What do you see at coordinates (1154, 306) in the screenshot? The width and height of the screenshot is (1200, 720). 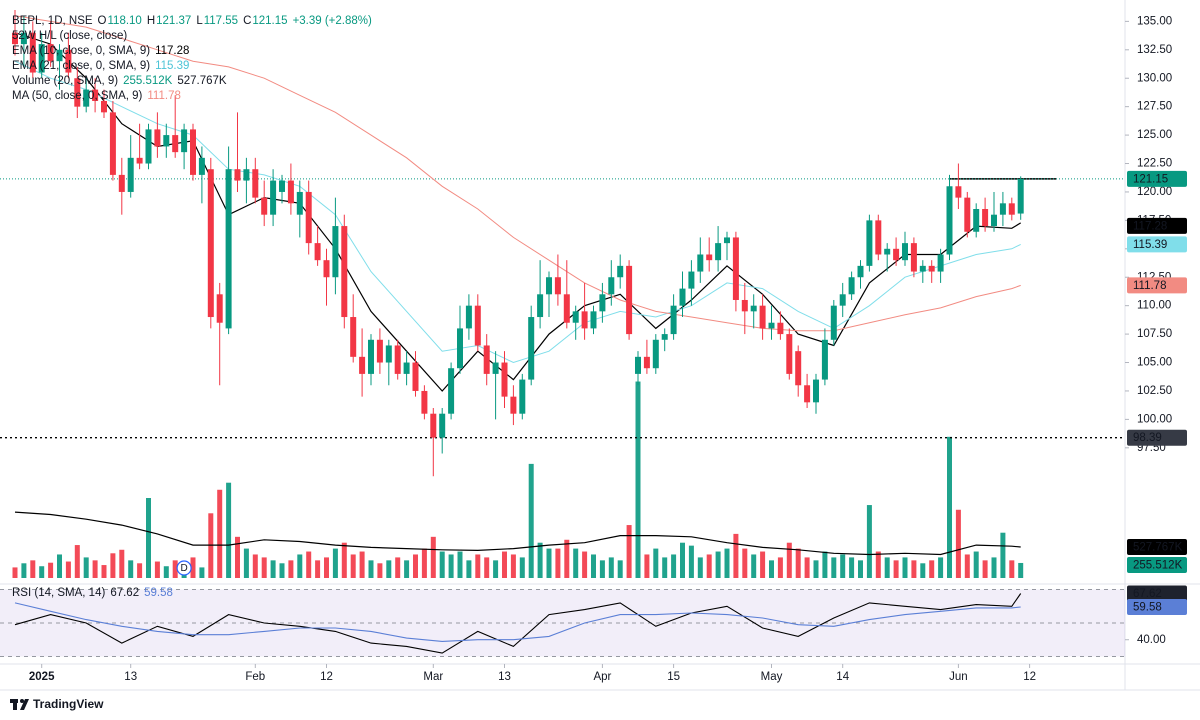 I see `y-tick-label: 110.00` at bounding box center [1154, 306].